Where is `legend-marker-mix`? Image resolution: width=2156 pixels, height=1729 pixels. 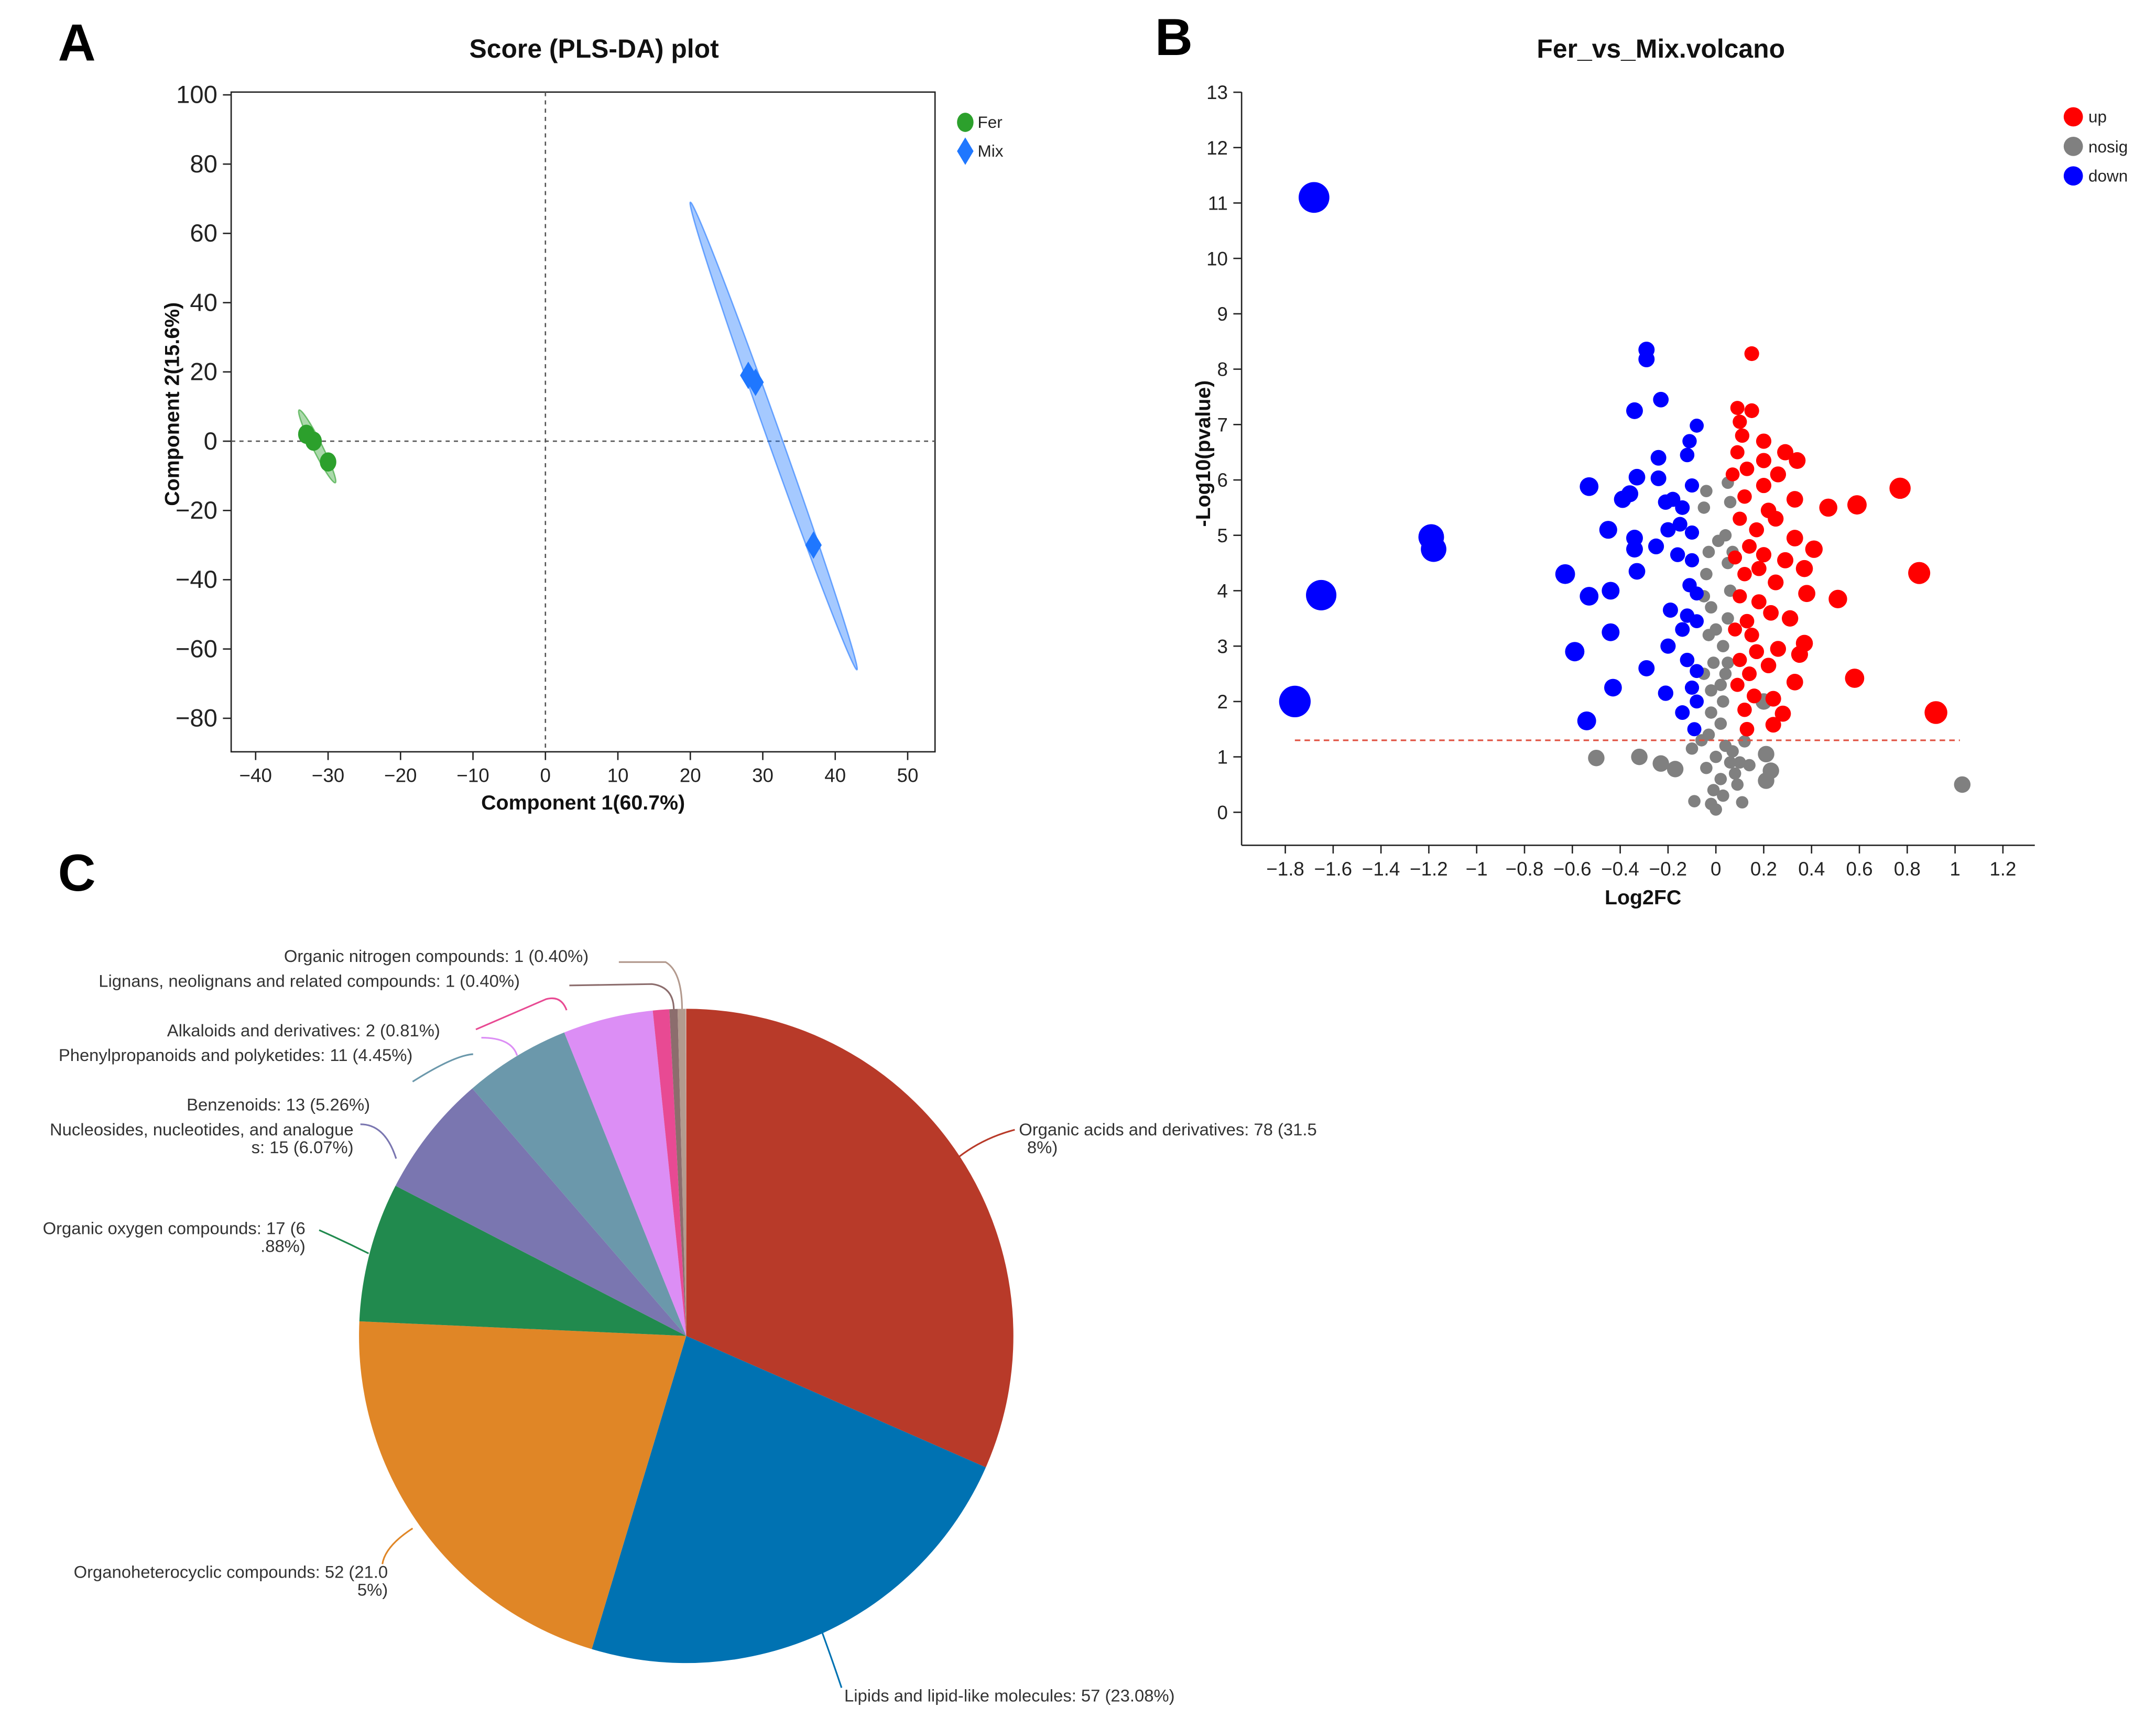 legend-marker-mix is located at coordinates (965, 151).